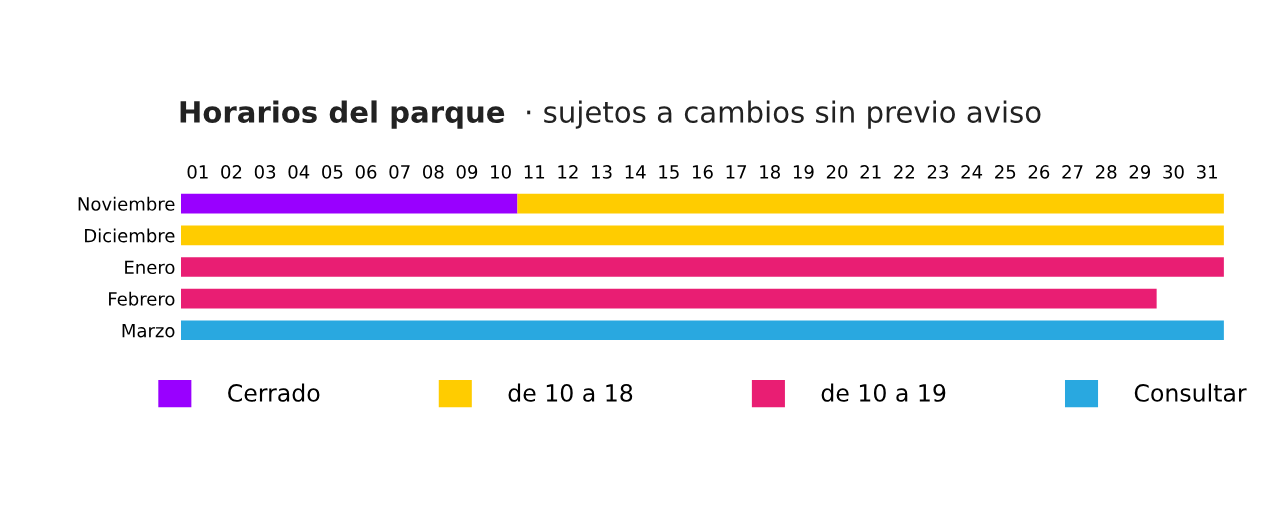  What do you see at coordinates (342, 114) in the screenshot?
I see `chart-title: Horarios del parque` at bounding box center [342, 114].